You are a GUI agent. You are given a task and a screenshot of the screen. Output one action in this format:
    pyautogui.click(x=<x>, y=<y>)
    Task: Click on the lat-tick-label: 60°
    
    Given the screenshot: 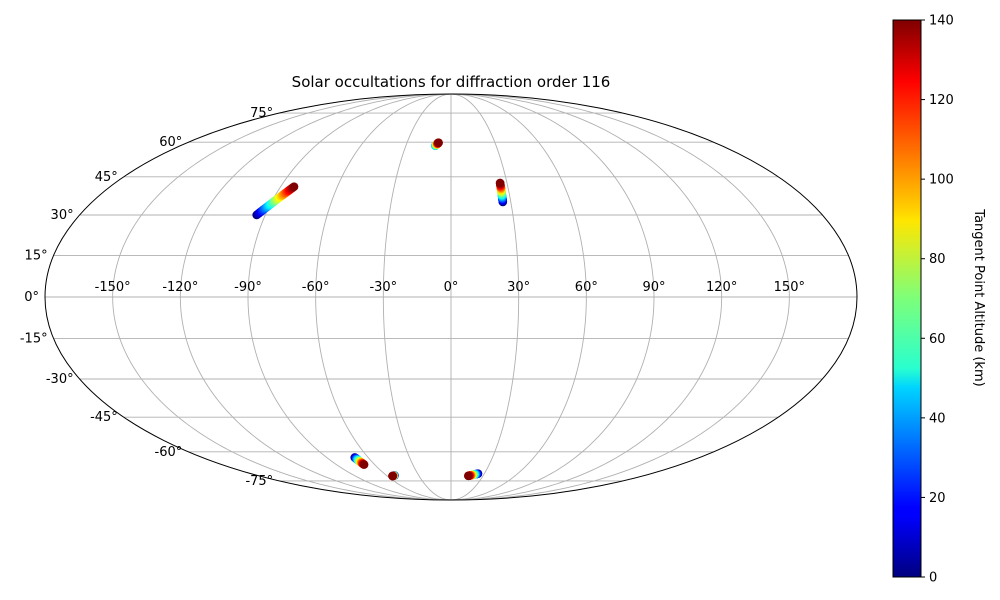 What is the action you would take?
    pyautogui.click(x=170, y=142)
    